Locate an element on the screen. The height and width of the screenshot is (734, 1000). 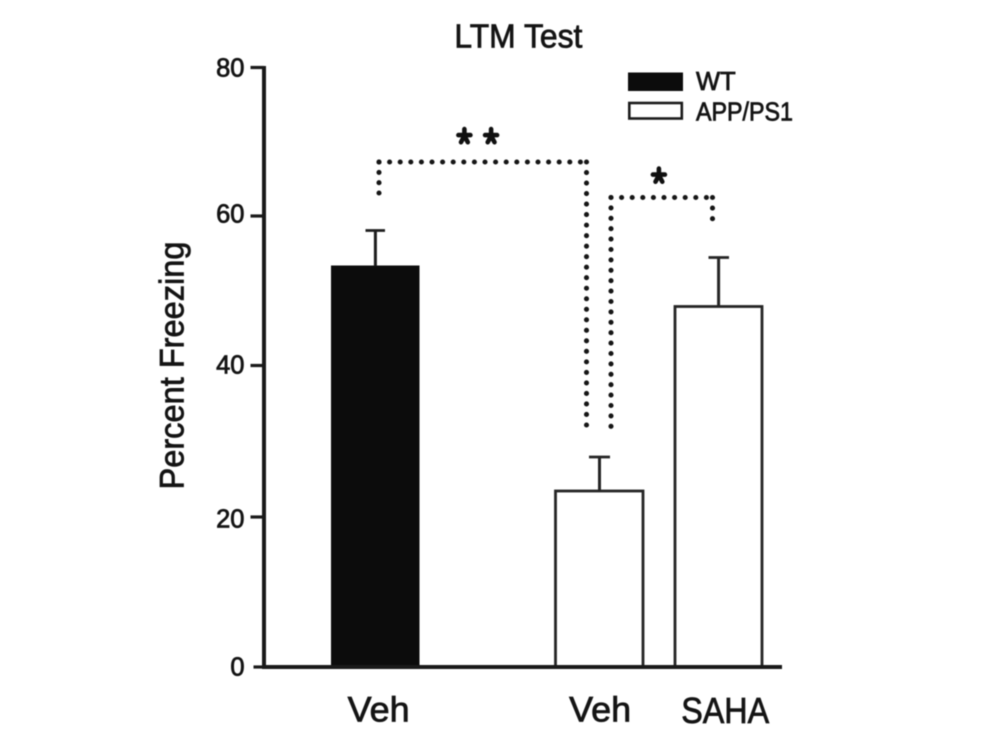
svg-text: SAHA is located at coordinates (725, 710).